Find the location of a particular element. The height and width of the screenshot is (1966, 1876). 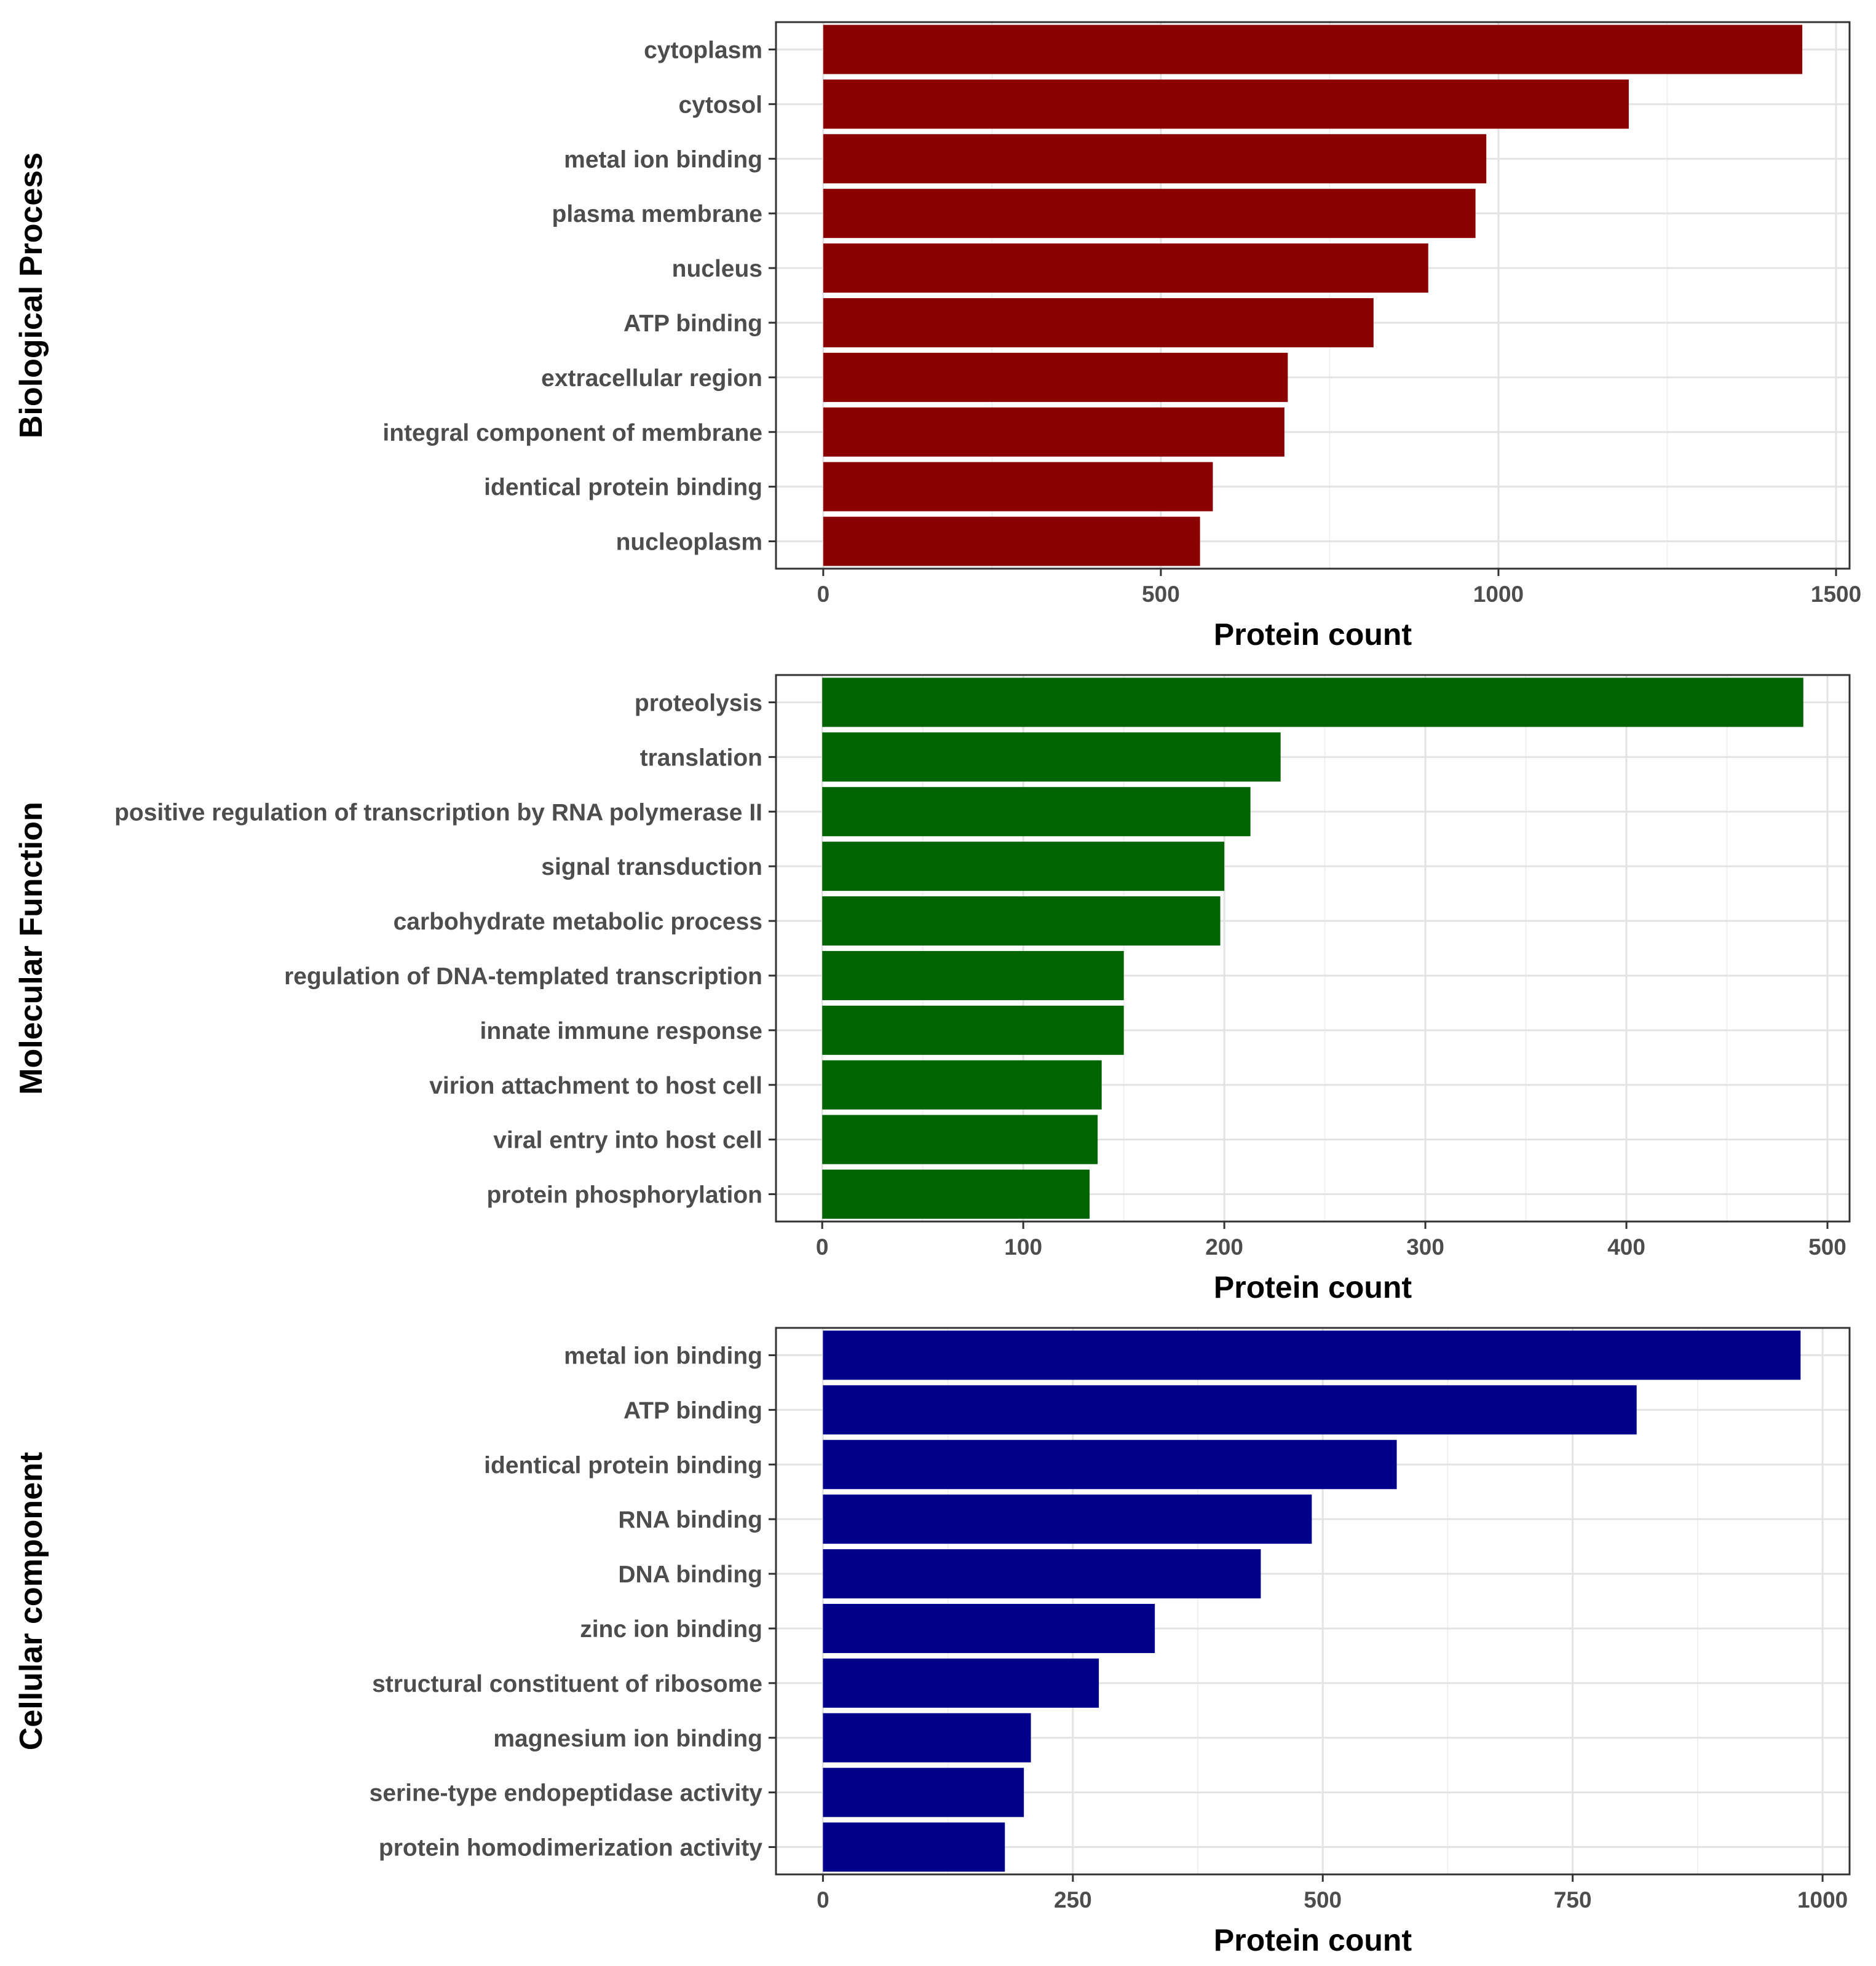

category-label: integral component of membrane is located at coordinates (572, 433).